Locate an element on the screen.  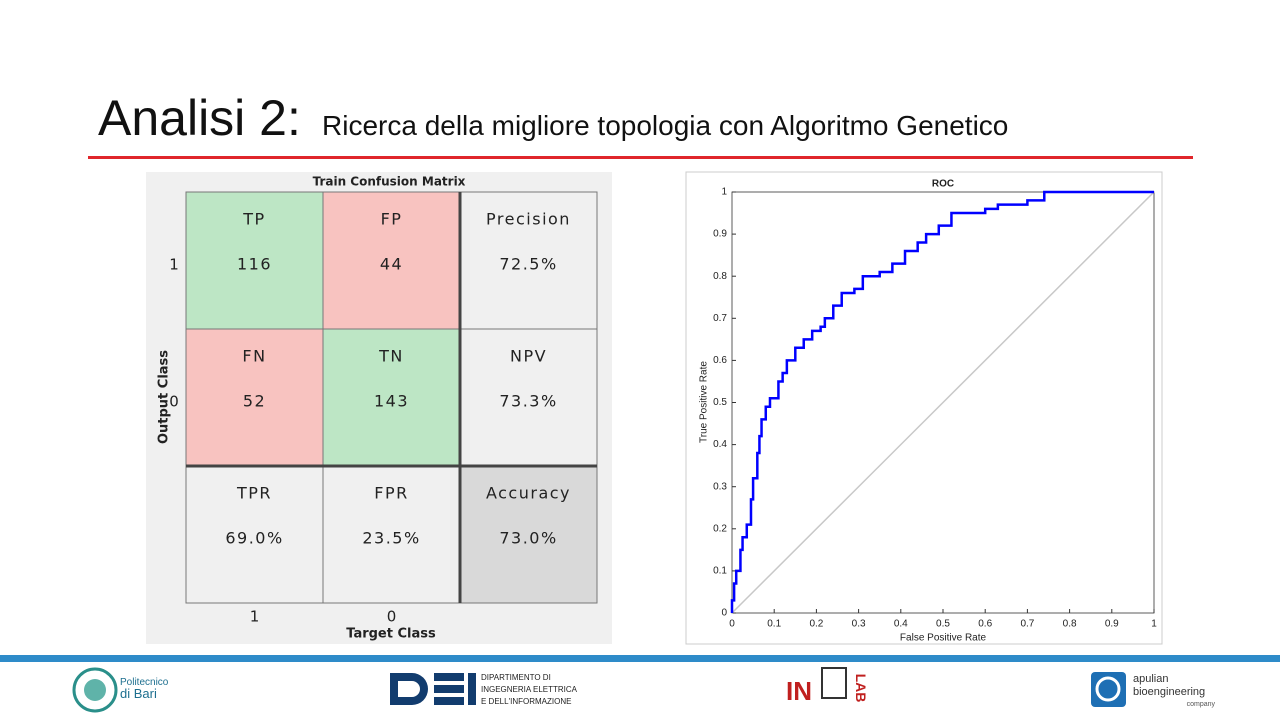
cm-cell-value: 143 is located at coordinates (391, 401).